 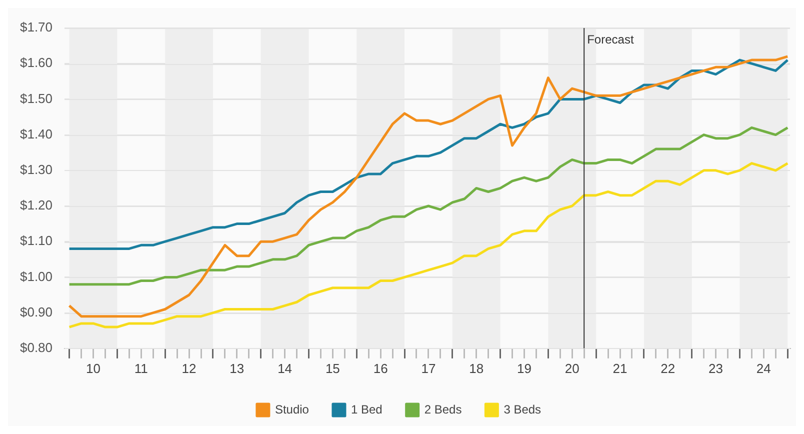 What do you see at coordinates (524, 368) in the screenshot?
I see `x-tick-label: 19` at bounding box center [524, 368].